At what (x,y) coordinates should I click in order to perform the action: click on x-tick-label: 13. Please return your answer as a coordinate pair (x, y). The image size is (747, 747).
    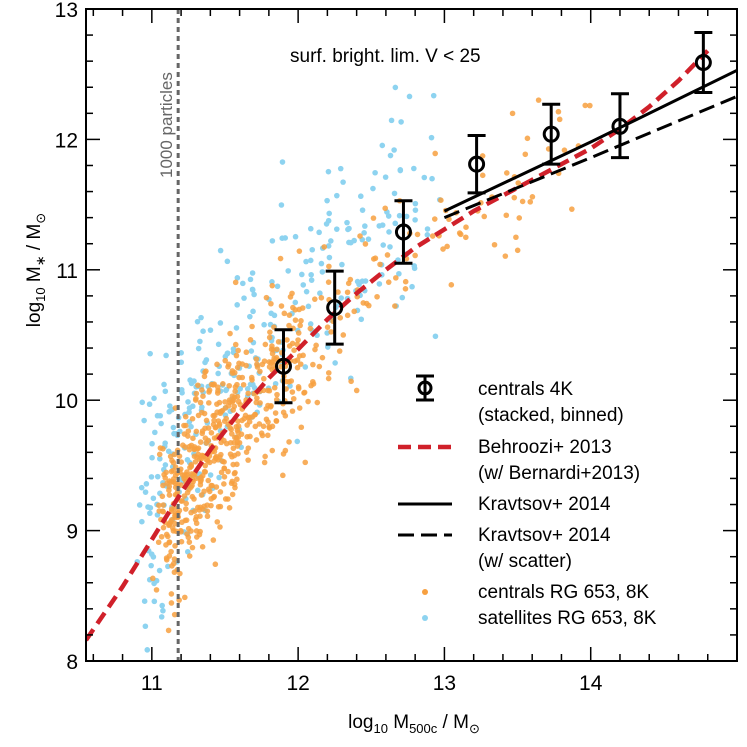
    Looking at the image, I should click on (444, 683).